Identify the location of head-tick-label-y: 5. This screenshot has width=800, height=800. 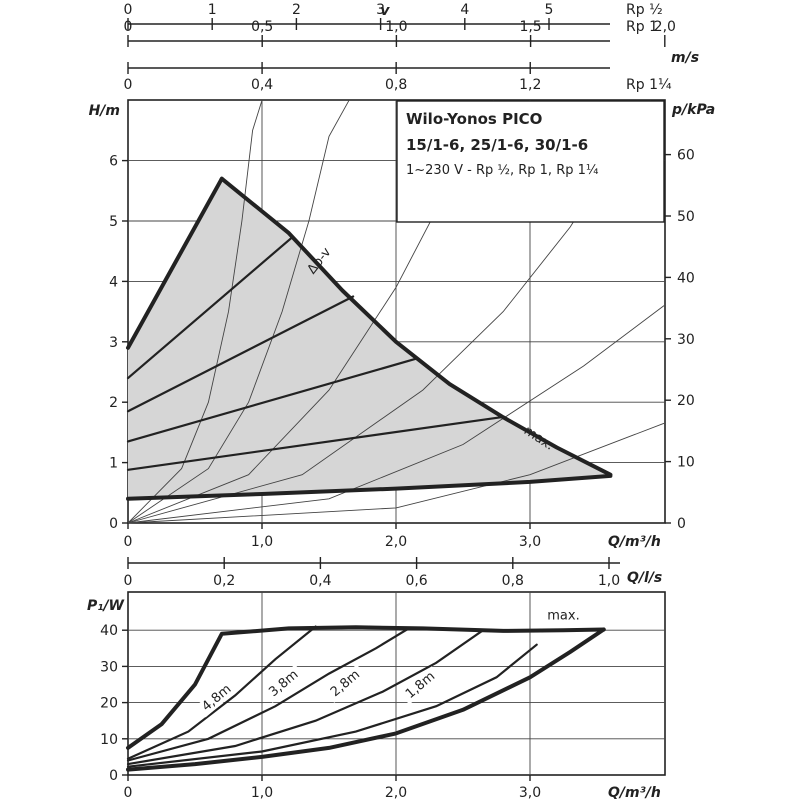
(113, 222).